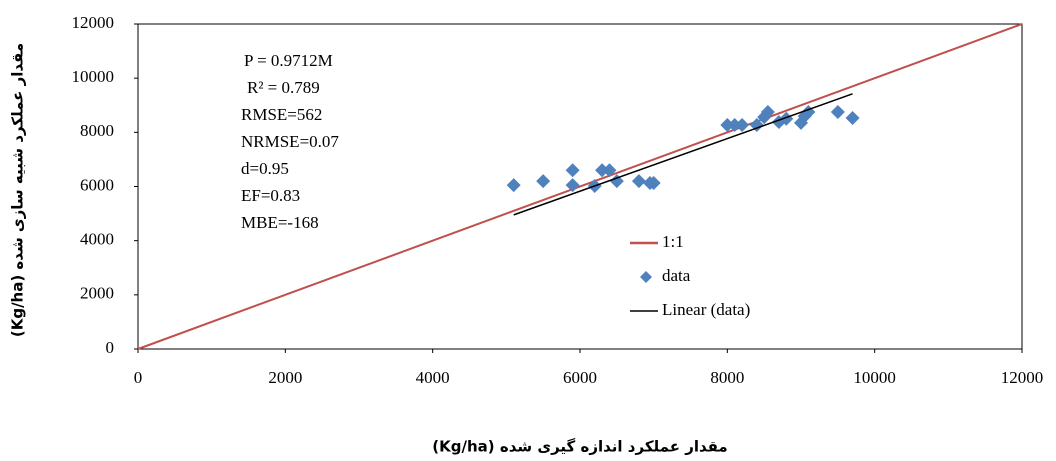  I want to click on x-tick-label: 2000, so click(285, 377).